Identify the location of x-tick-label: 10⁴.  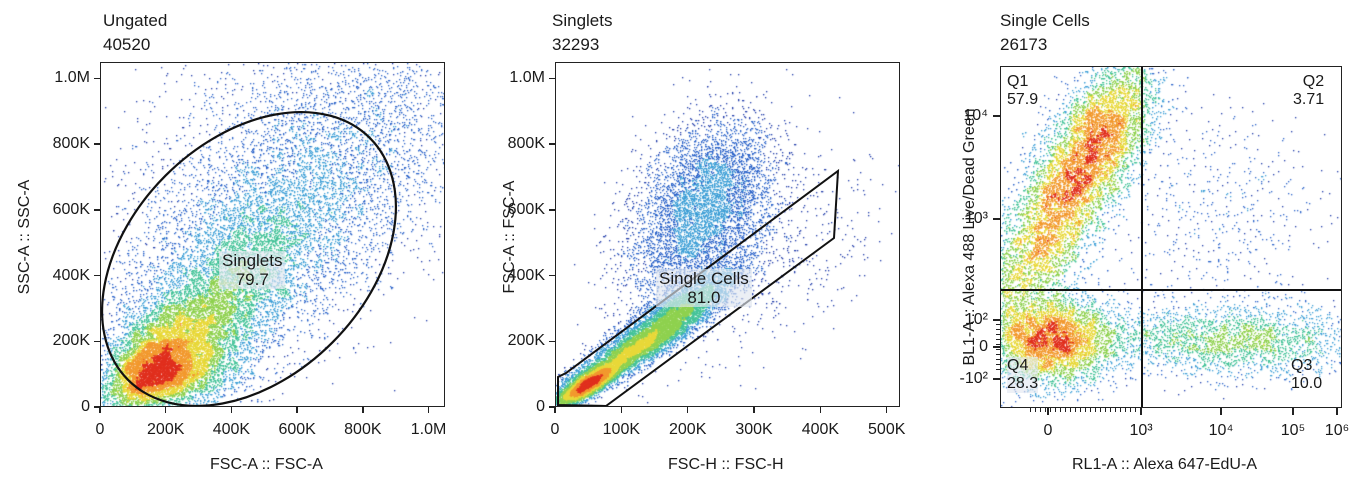
(1221, 430).